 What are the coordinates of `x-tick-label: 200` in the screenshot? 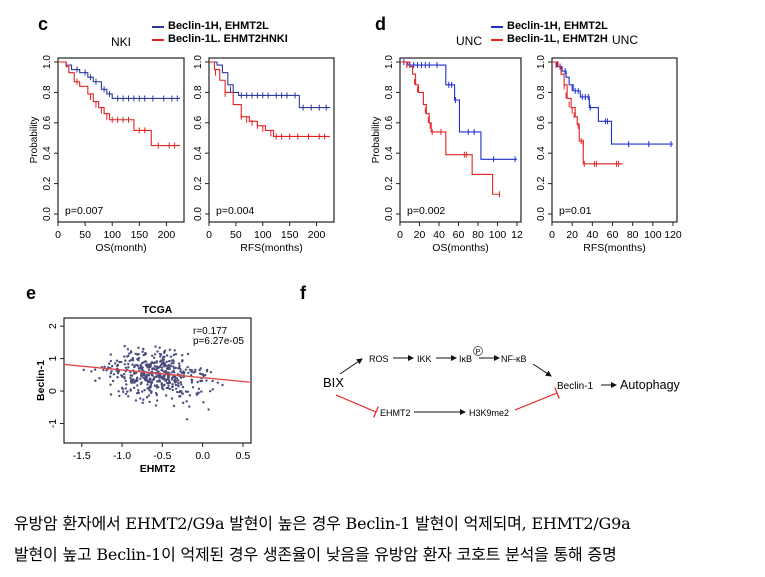 It's located at (317, 235).